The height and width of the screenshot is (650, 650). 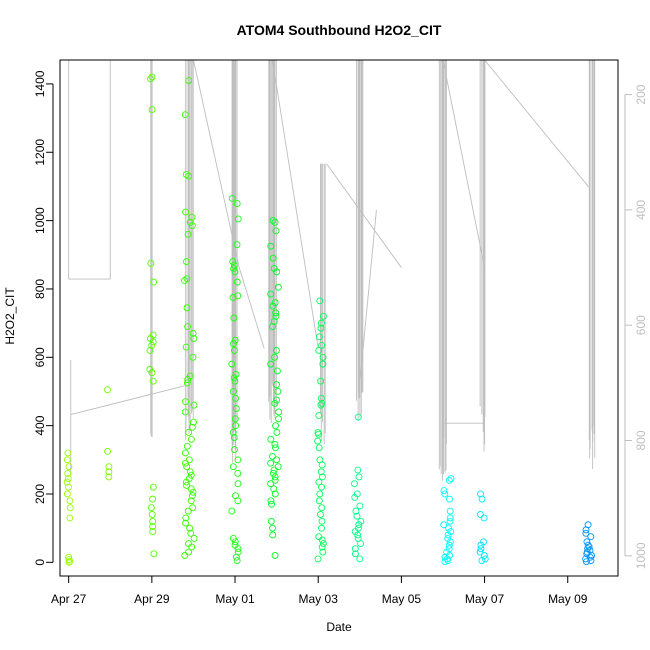 What do you see at coordinates (40, 562) in the screenshot?
I see `y-tick-label: 0` at bounding box center [40, 562].